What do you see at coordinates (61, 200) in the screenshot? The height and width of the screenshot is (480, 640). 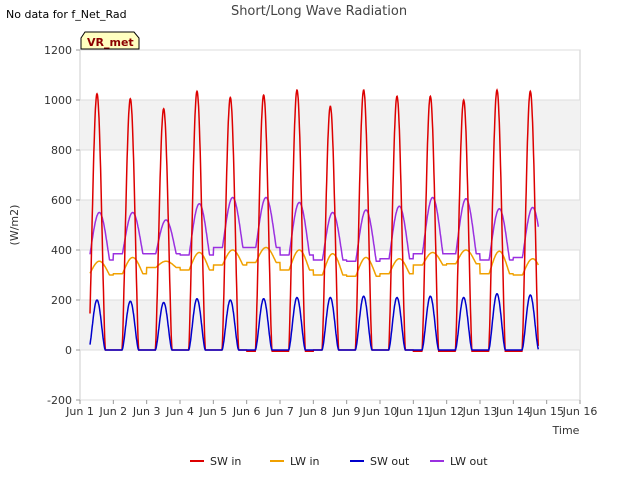 I see `y-tick-label: 600` at bounding box center [61, 200].